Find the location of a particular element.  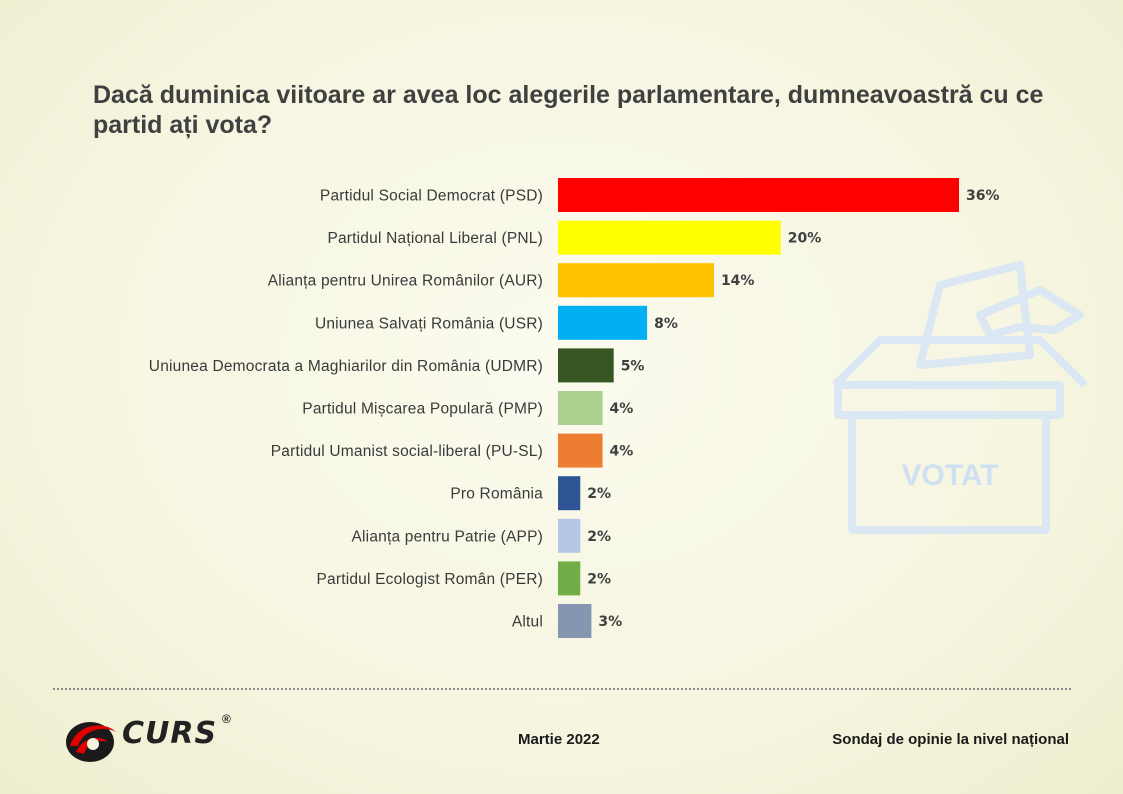

value-label: 5% is located at coordinates (633, 366).